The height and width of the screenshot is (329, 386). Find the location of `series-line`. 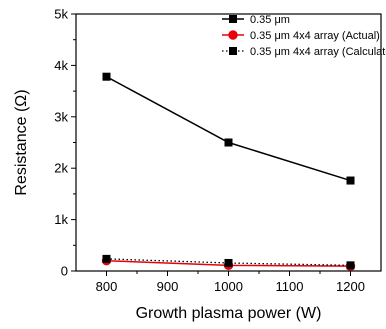

series-line is located at coordinates (228, 262).